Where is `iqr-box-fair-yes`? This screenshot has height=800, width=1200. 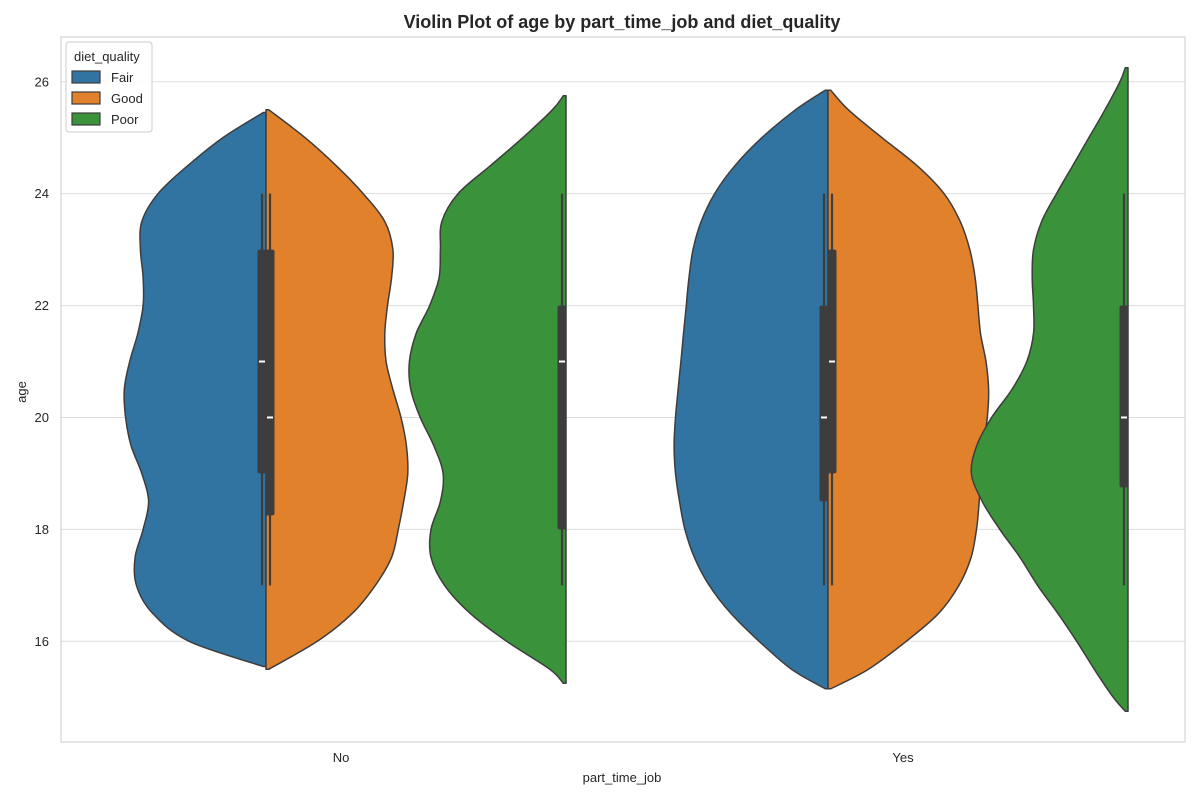 iqr-box-fair-yes is located at coordinates (824, 403).